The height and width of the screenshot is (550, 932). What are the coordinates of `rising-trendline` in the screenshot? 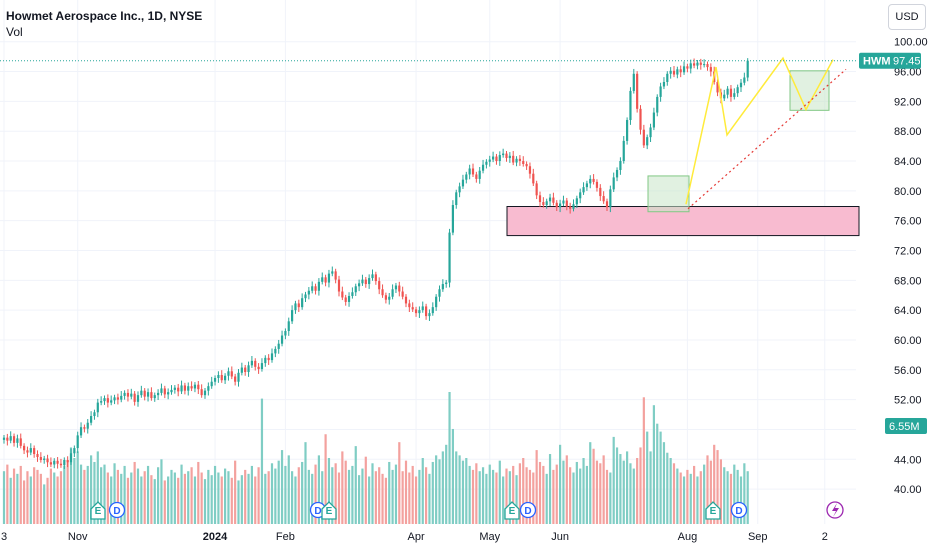 It's located at (767, 139).